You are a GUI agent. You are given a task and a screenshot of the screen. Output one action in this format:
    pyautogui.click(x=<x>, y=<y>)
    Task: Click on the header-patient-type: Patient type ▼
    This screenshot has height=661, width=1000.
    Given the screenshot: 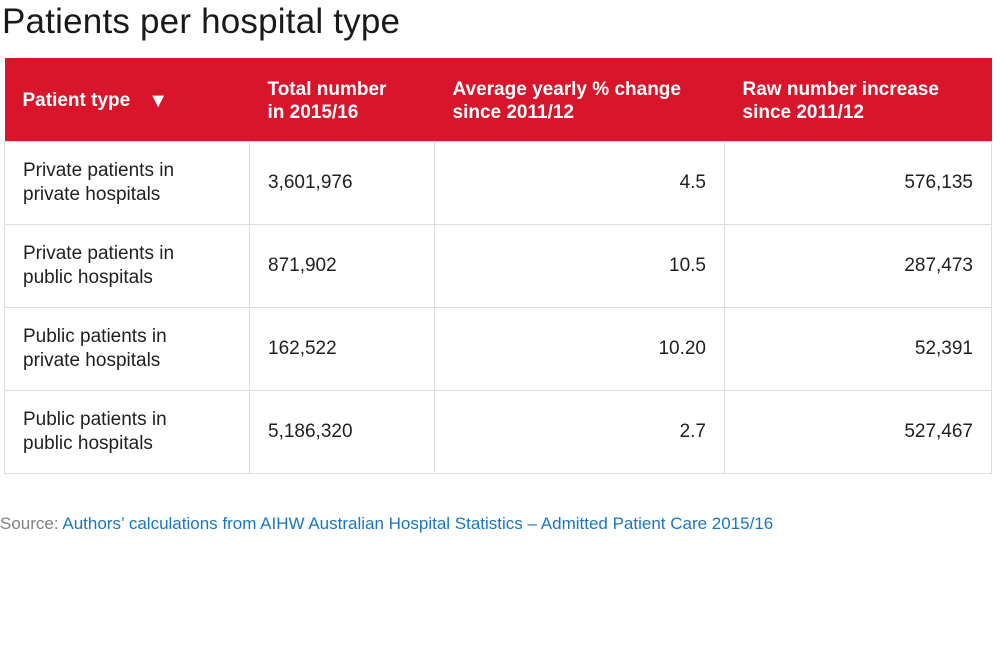 What is the action you would take?
    pyautogui.click(x=127, y=99)
    